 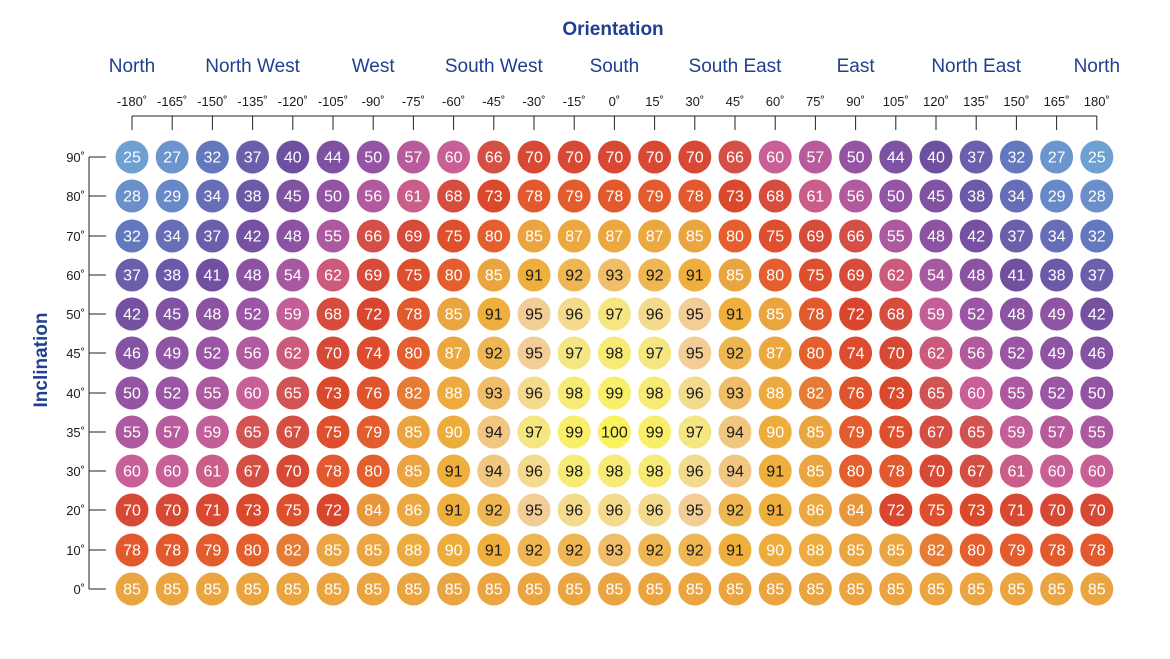 What do you see at coordinates (614, 432) in the screenshot?
I see `heatmap-cell: 100` at bounding box center [614, 432].